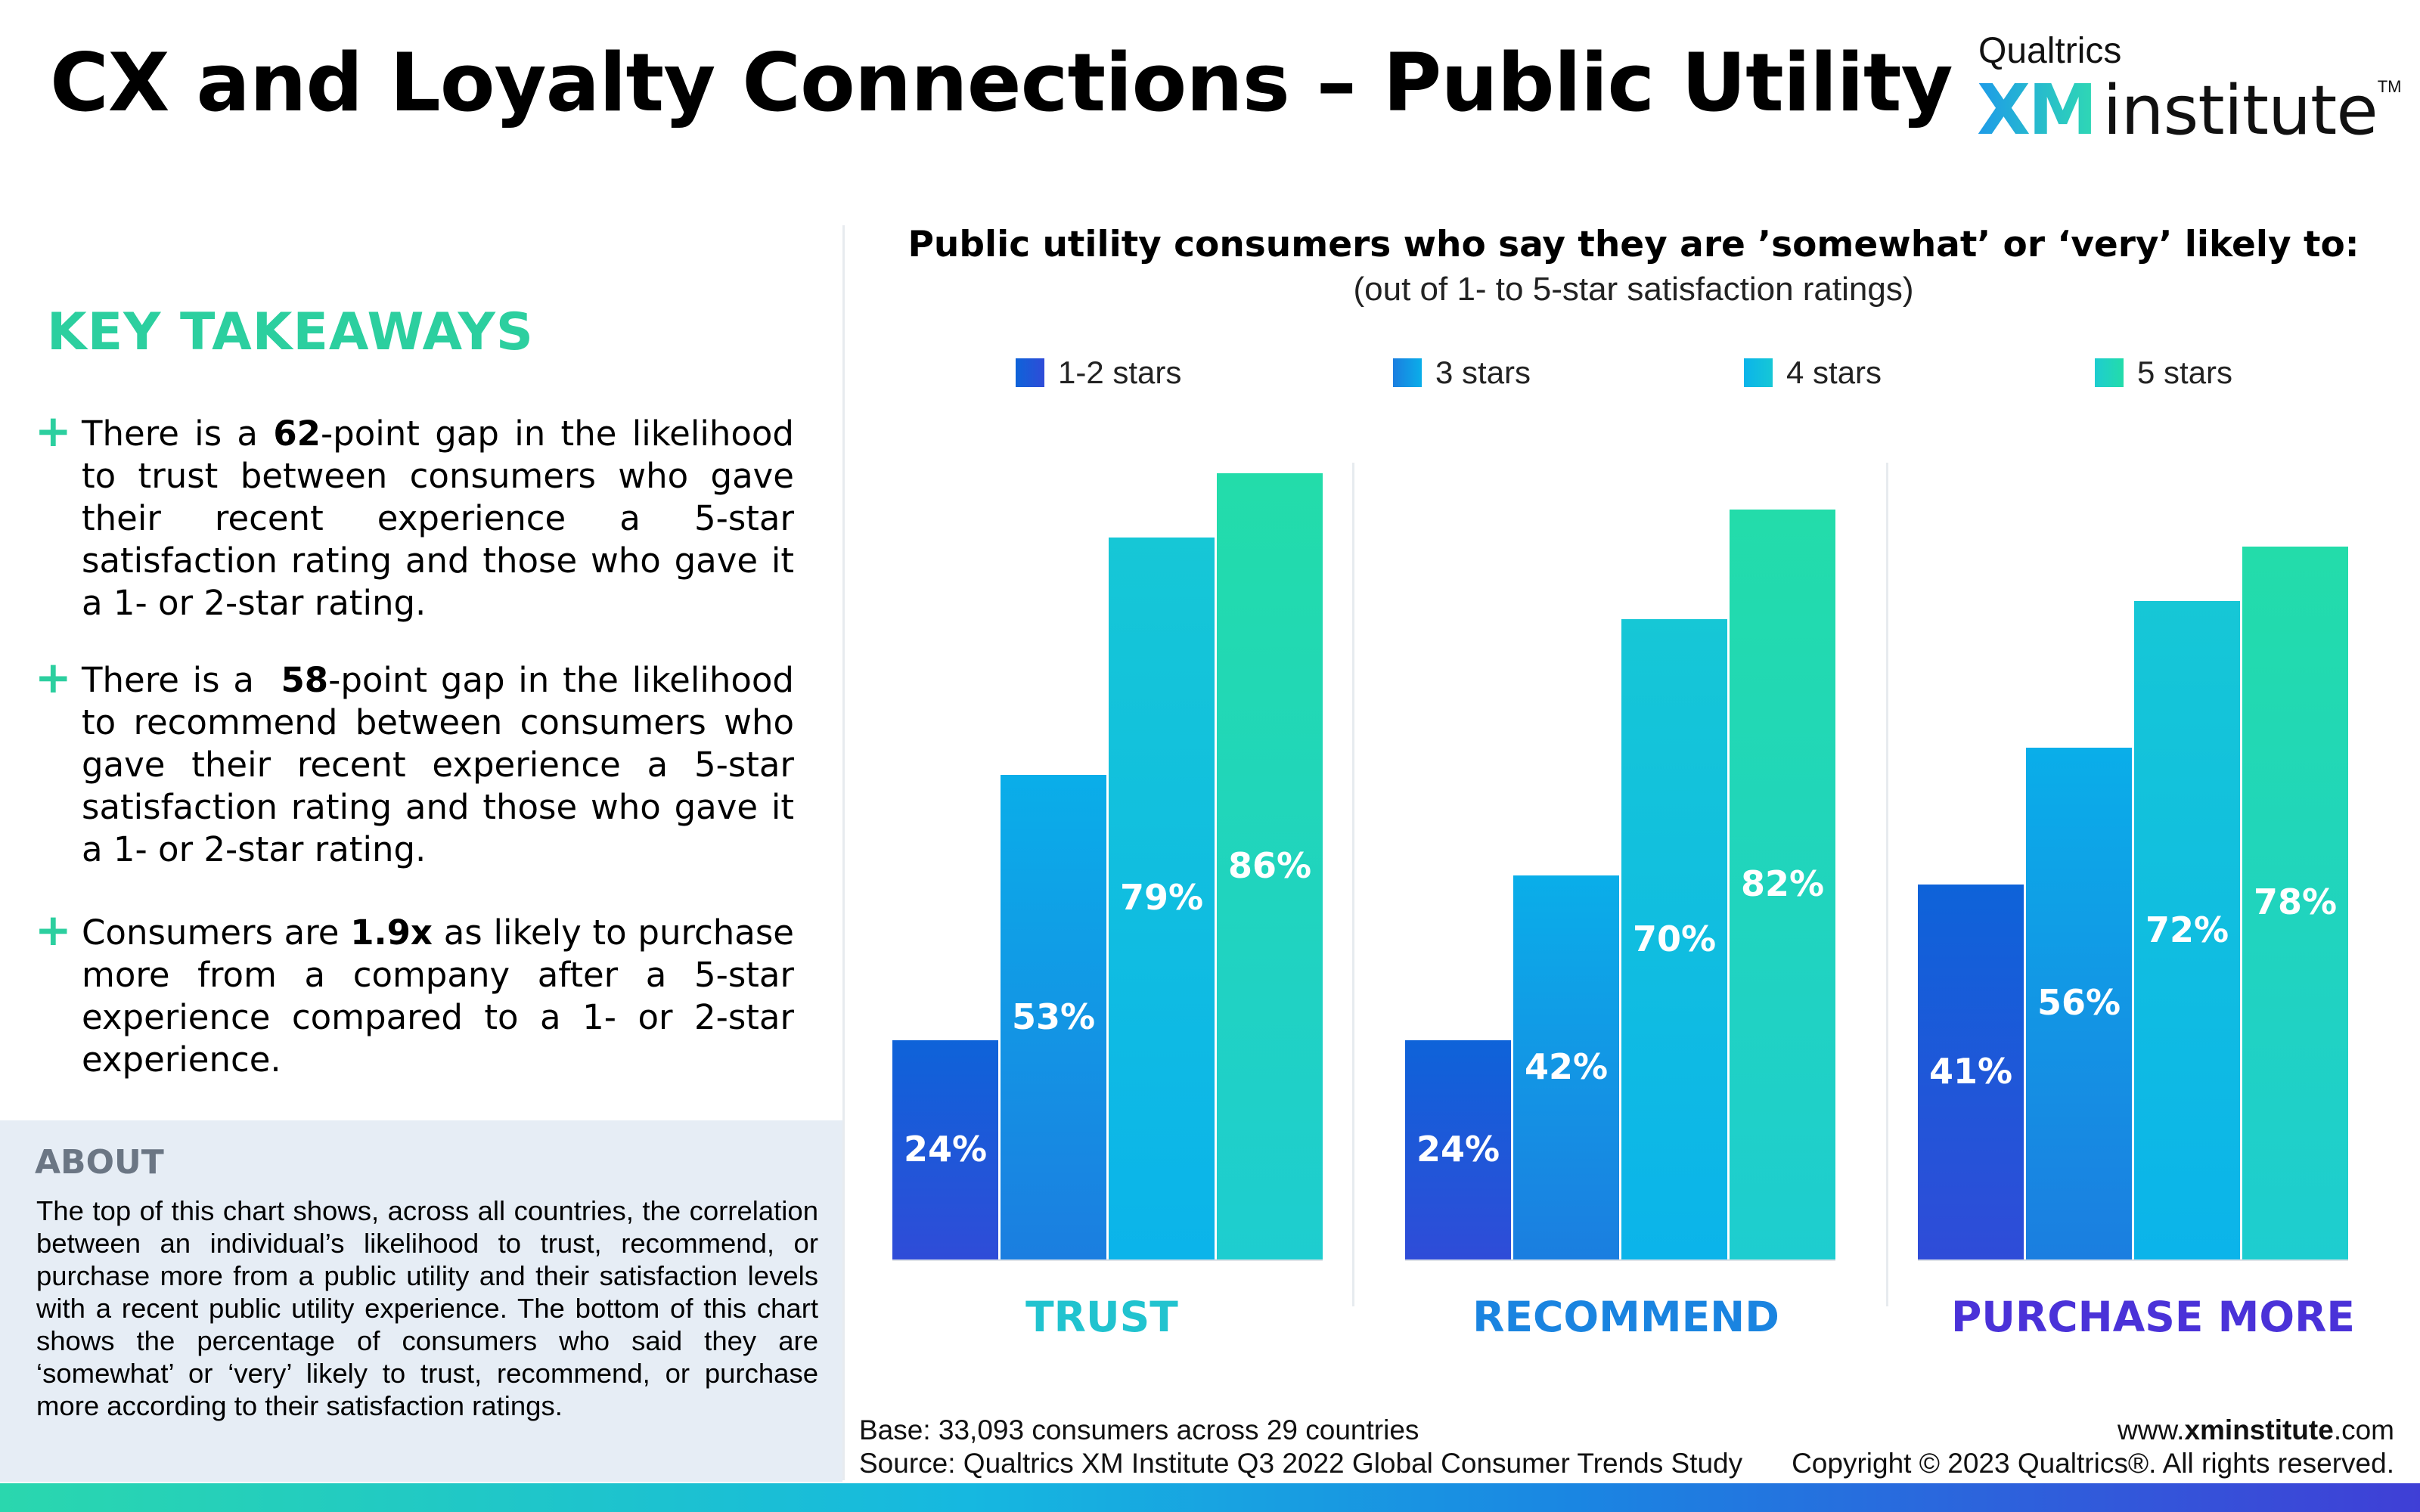 The height and width of the screenshot is (1512, 2420). I want to click on bar-trust-5-stars, so click(1270, 866).